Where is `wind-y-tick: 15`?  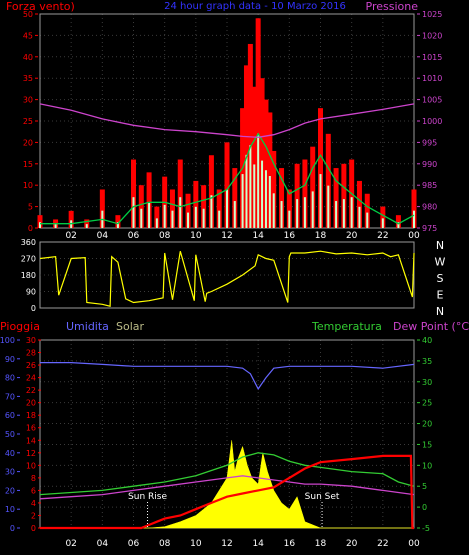 wind-y-tick: 15 is located at coordinates (28, 164).